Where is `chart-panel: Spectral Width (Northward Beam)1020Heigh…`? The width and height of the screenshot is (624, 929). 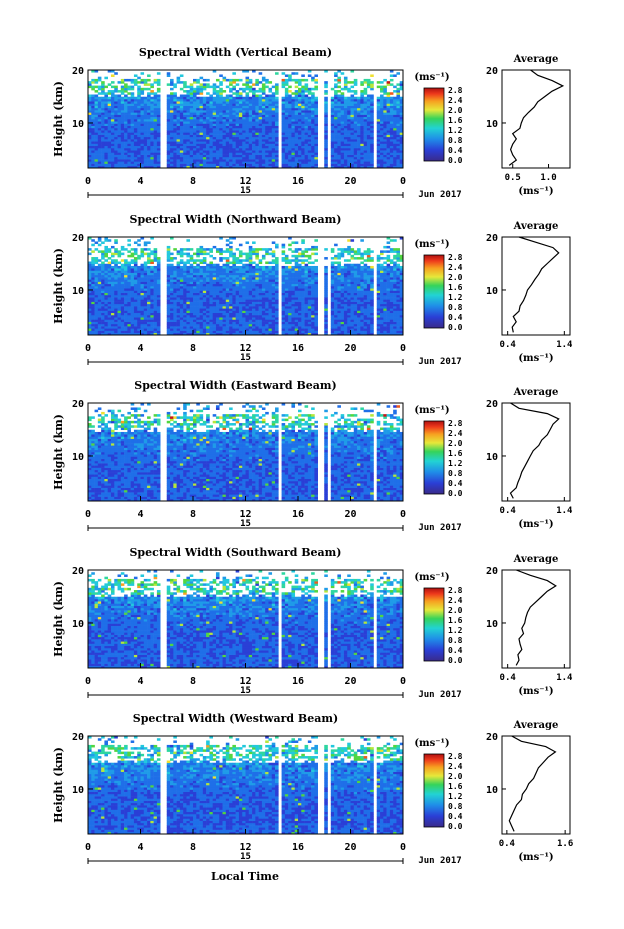
chart-panel: Spectral Width (Northward Beam)1020Heigh… is located at coordinates (312, 290).